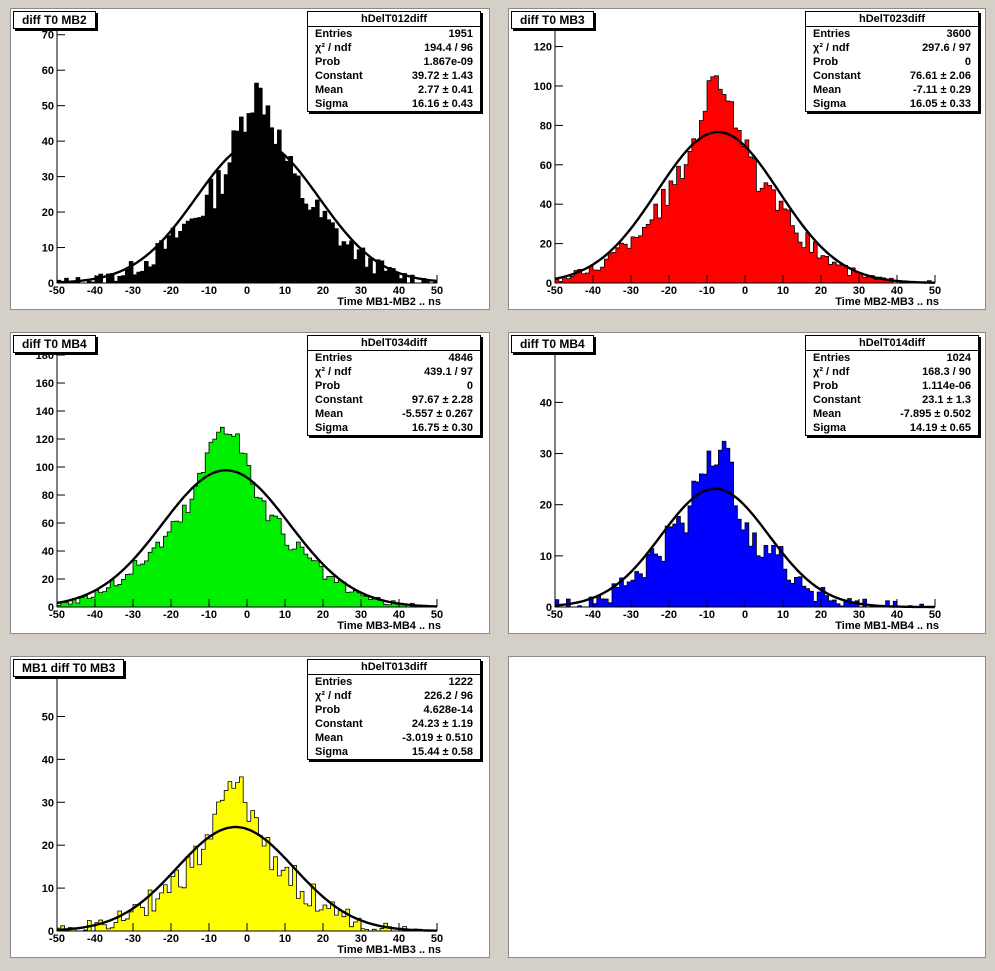 This screenshot has height=971, width=995. What do you see at coordinates (940, 104) in the screenshot?
I see `stats-value: 16.05 ± 0.33` at bounding box center [940, 104].